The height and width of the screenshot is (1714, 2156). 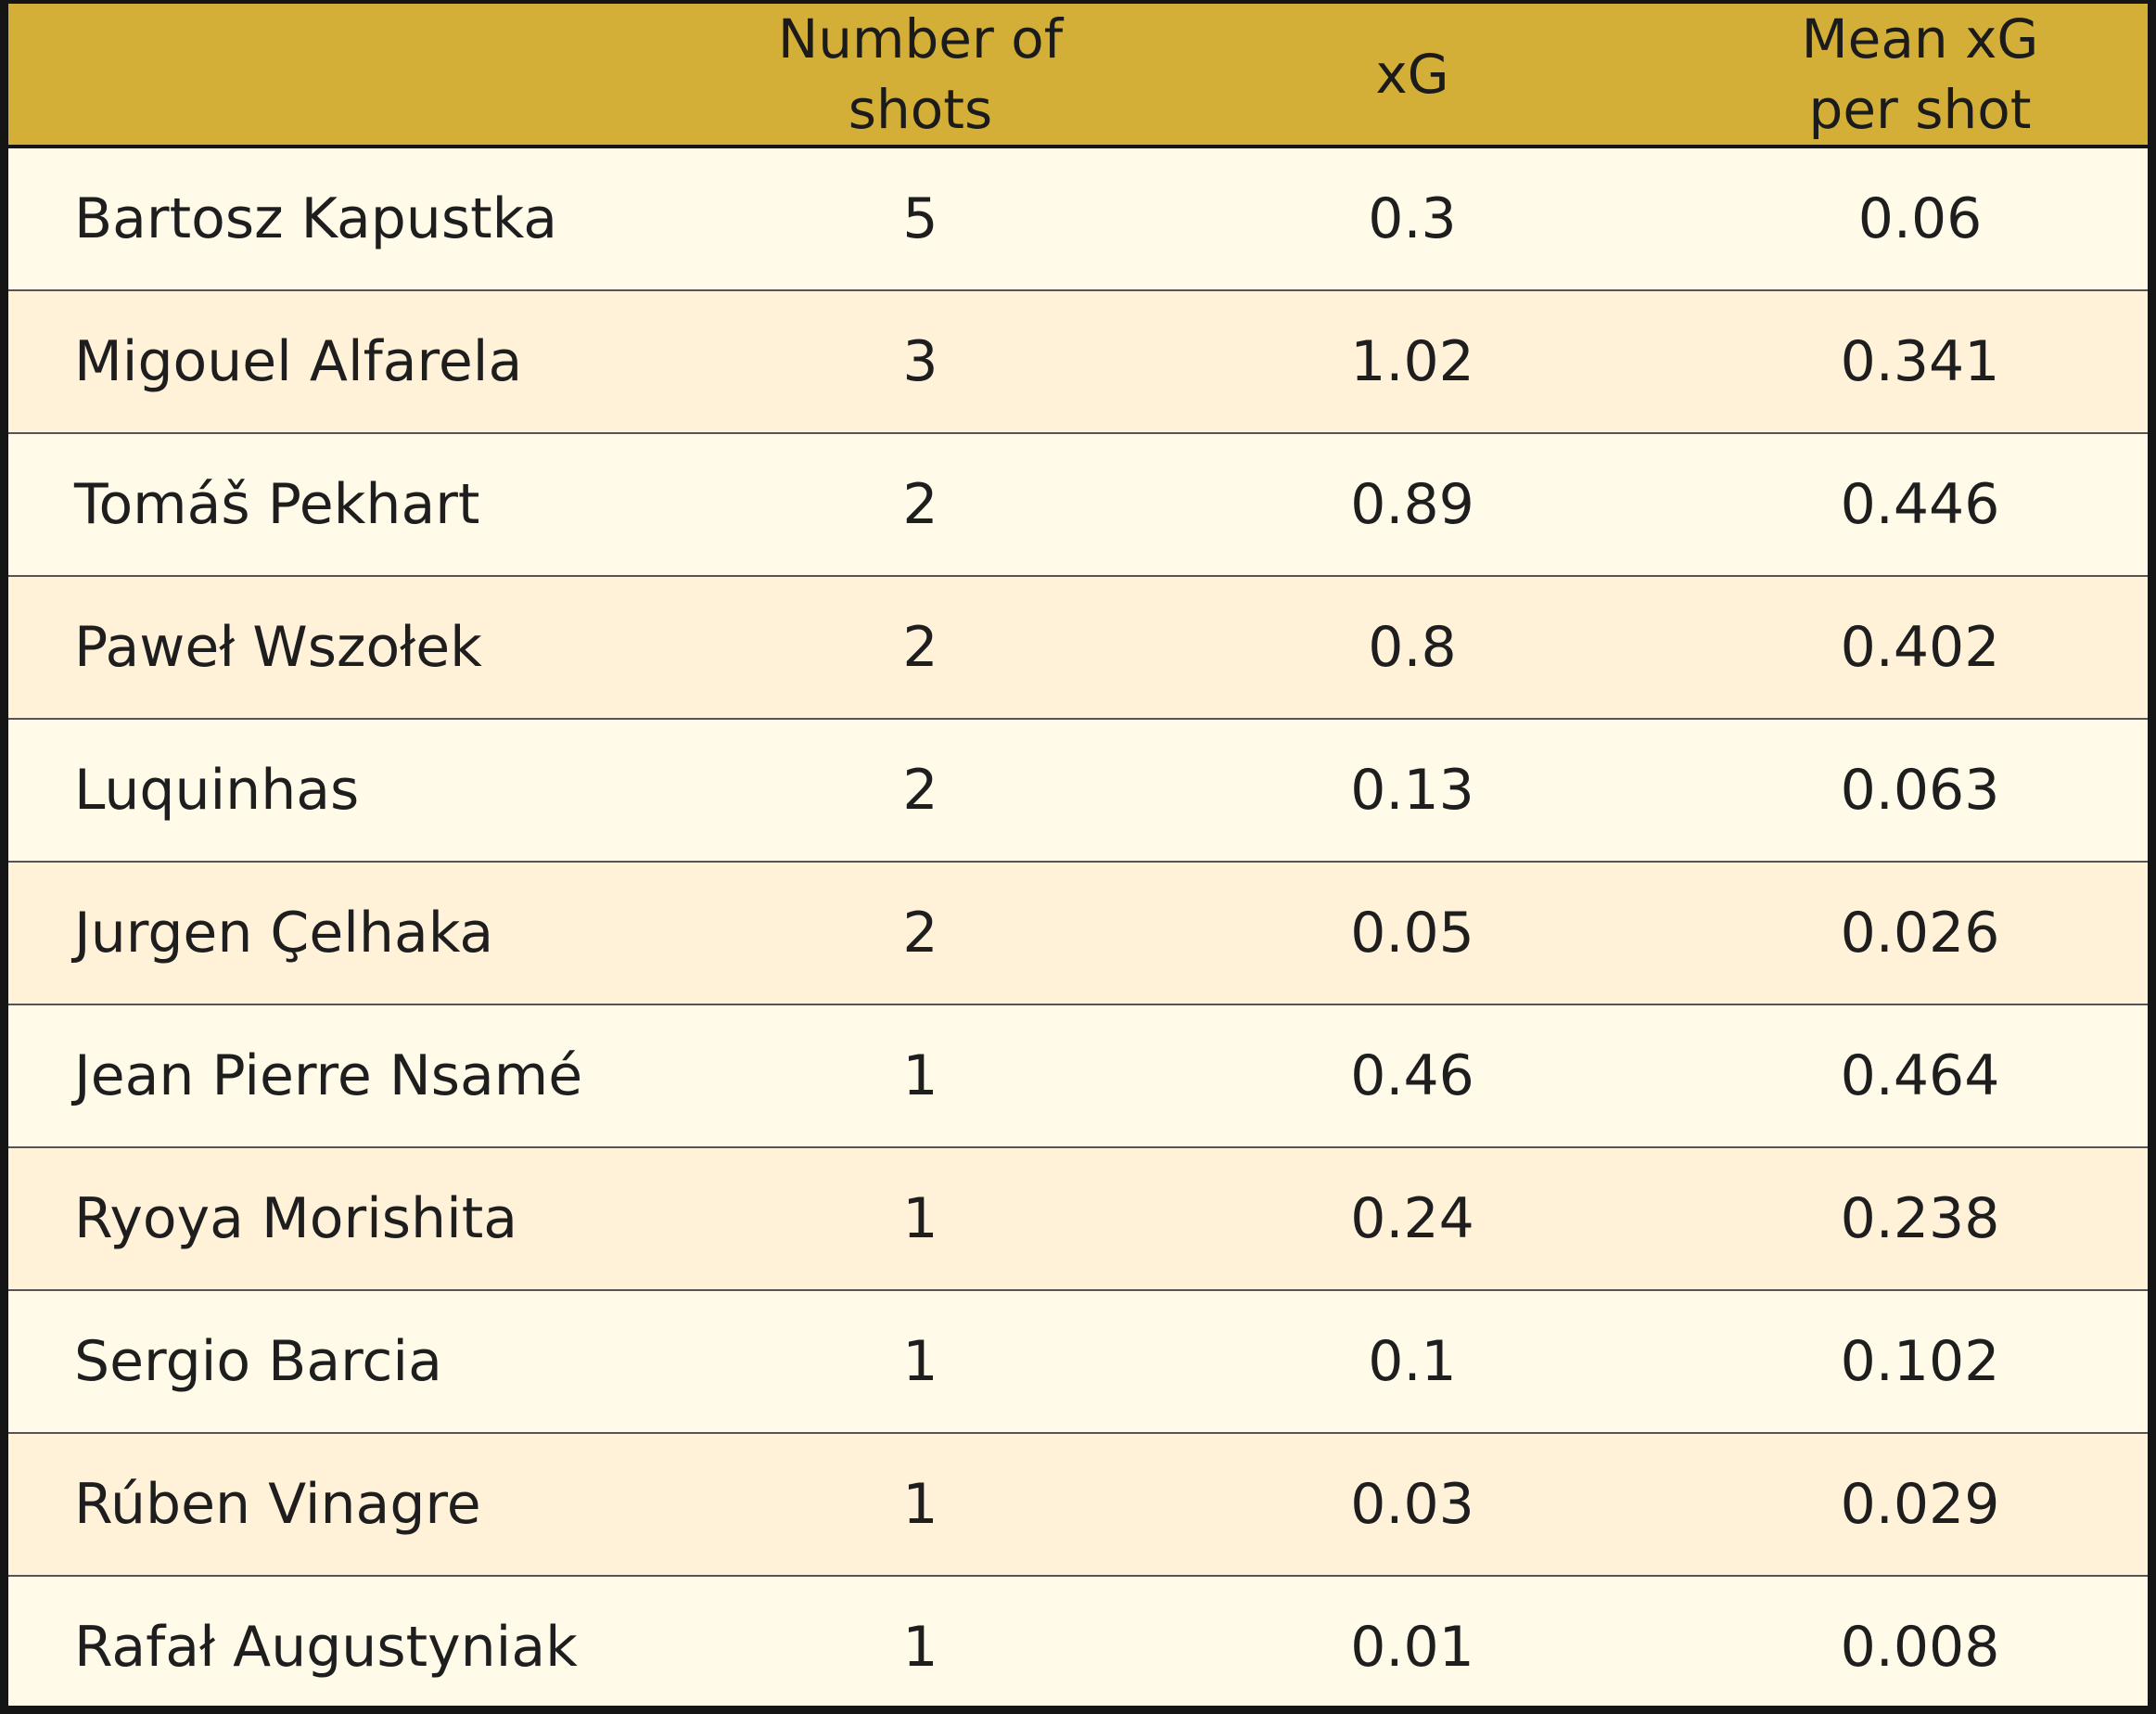 What do you see at coordinates (358, 1505) in the screenshot?
I see `cell-player: Rúben Vinagre` at bounding box center [358, 1505].